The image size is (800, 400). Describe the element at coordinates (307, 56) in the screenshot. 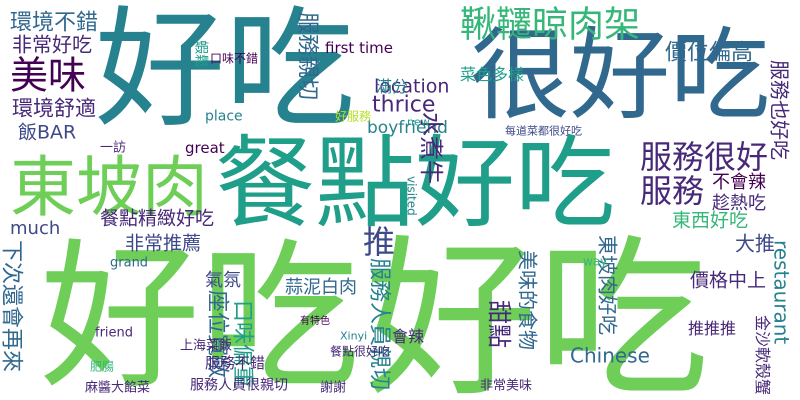

I see `cloud-word: 服務親切` at that location.